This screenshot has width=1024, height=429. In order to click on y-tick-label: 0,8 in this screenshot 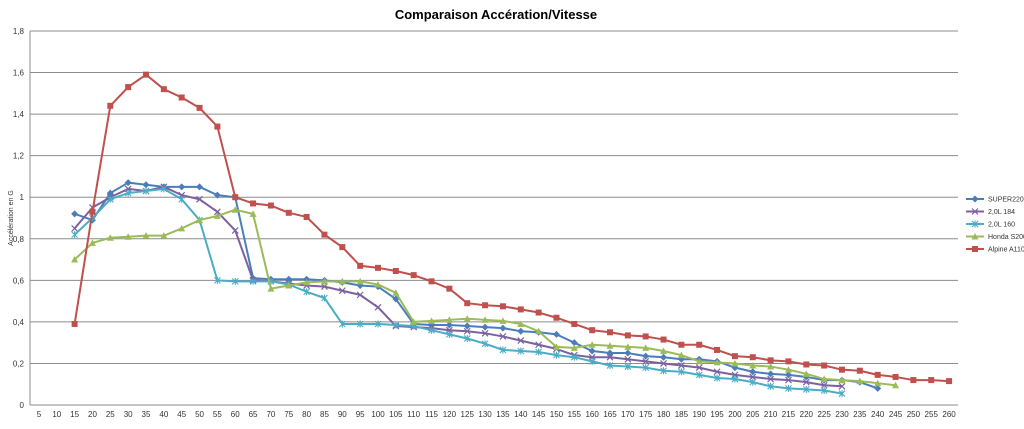, I will do `click(19, 239)`.